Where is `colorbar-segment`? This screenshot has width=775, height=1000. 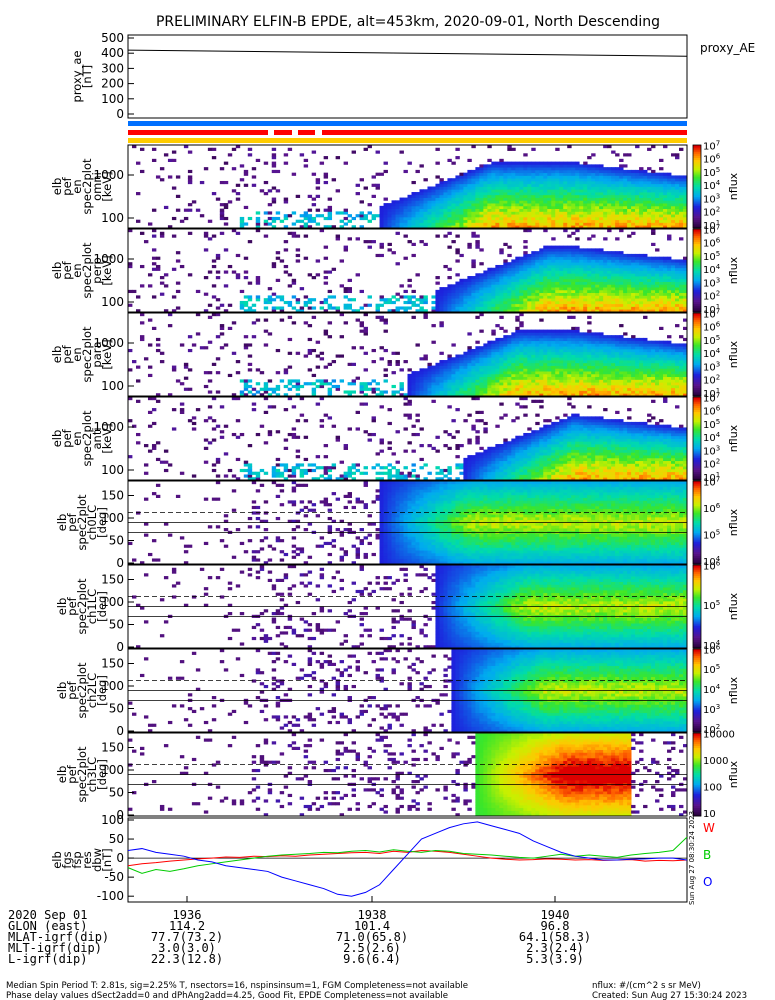 colorbar-segment is located at coordinates (697, 263).